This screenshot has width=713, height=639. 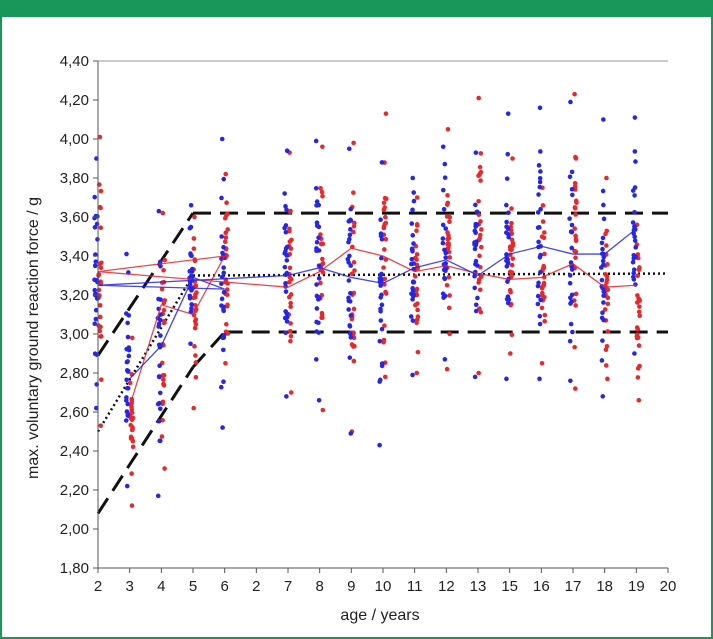 I want to click on y-tick-label: 2,20, so click(x=74, y=490).